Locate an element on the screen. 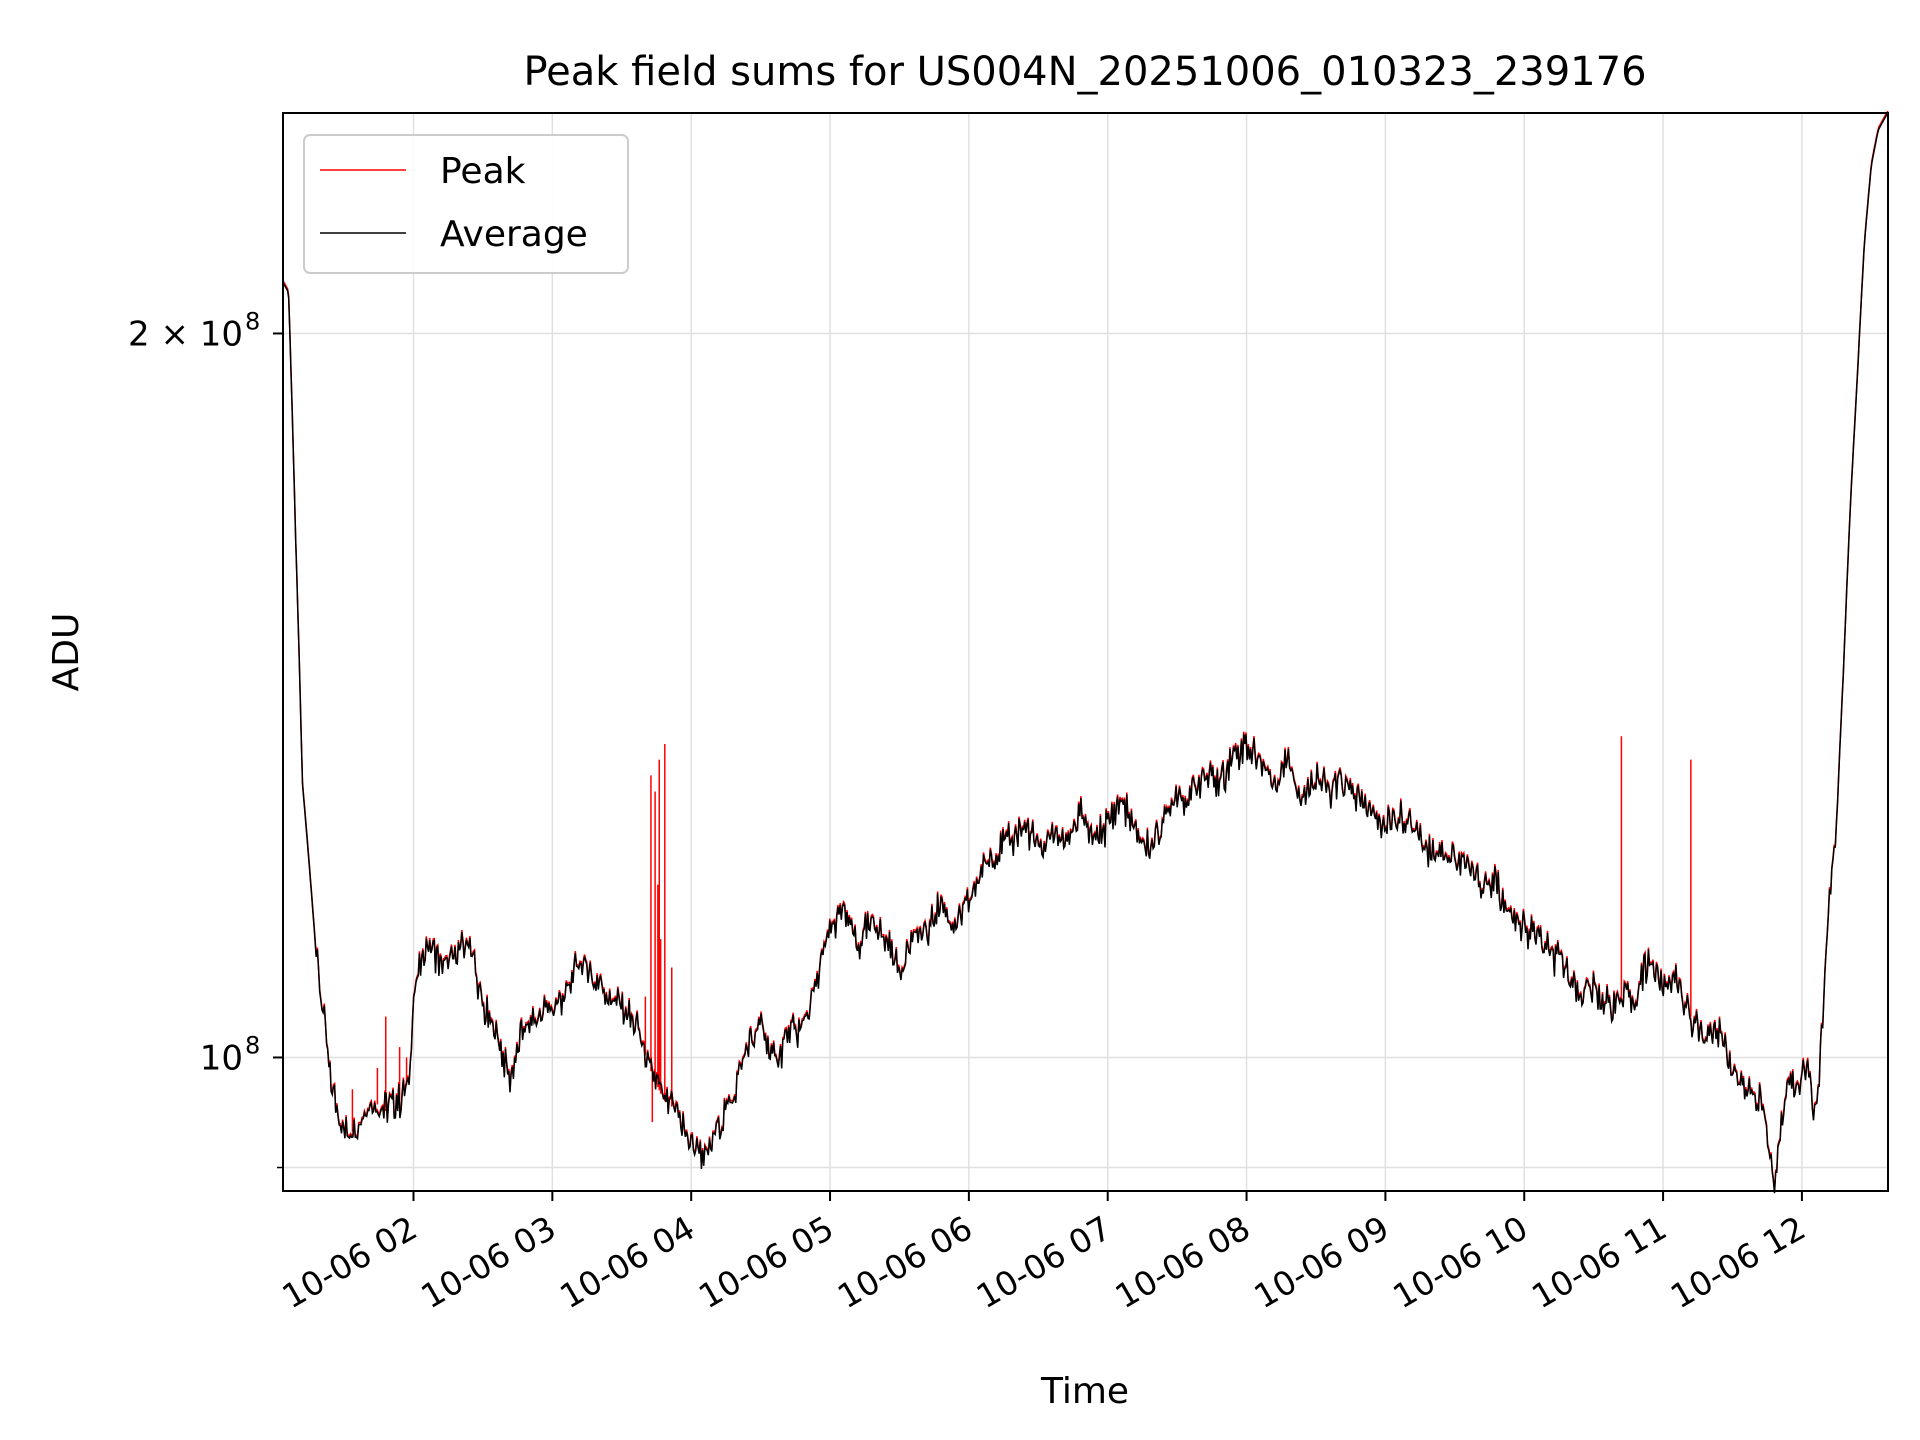 The image size is (1920, 1440). legend-label-peak: Peak is located at coordinates (483, 171).